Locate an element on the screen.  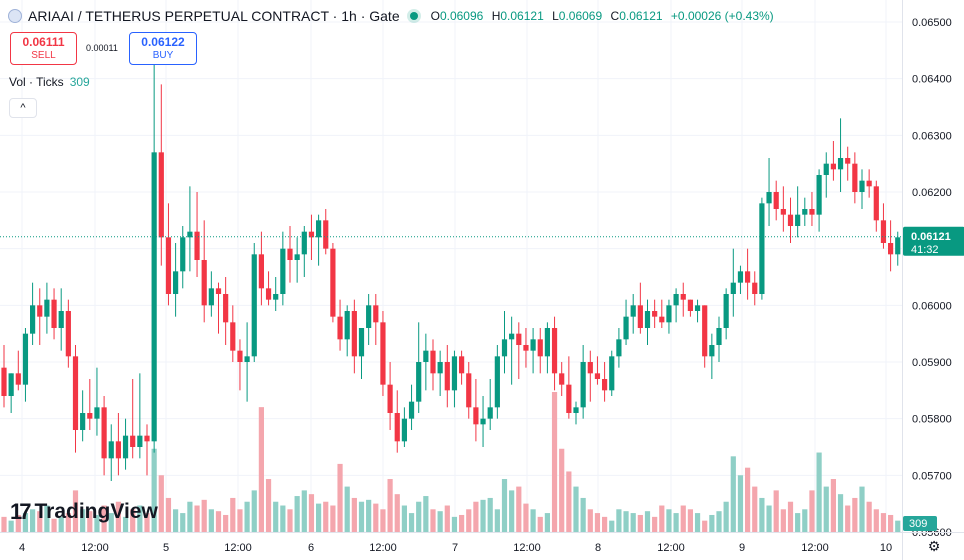
y-tick-label: 0.05900 is located at coordinates (932, 363).